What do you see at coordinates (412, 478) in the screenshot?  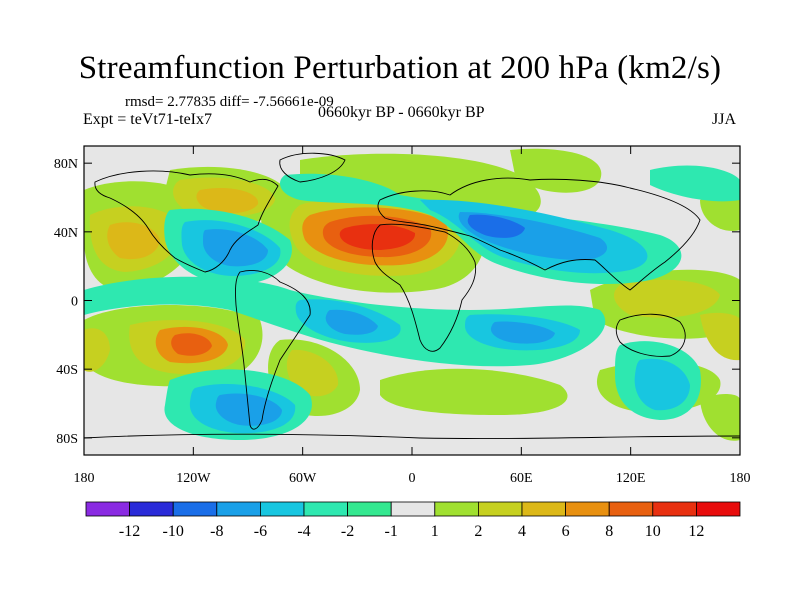 I see `x-tick-label: 0` at bounding box center [412, 478].